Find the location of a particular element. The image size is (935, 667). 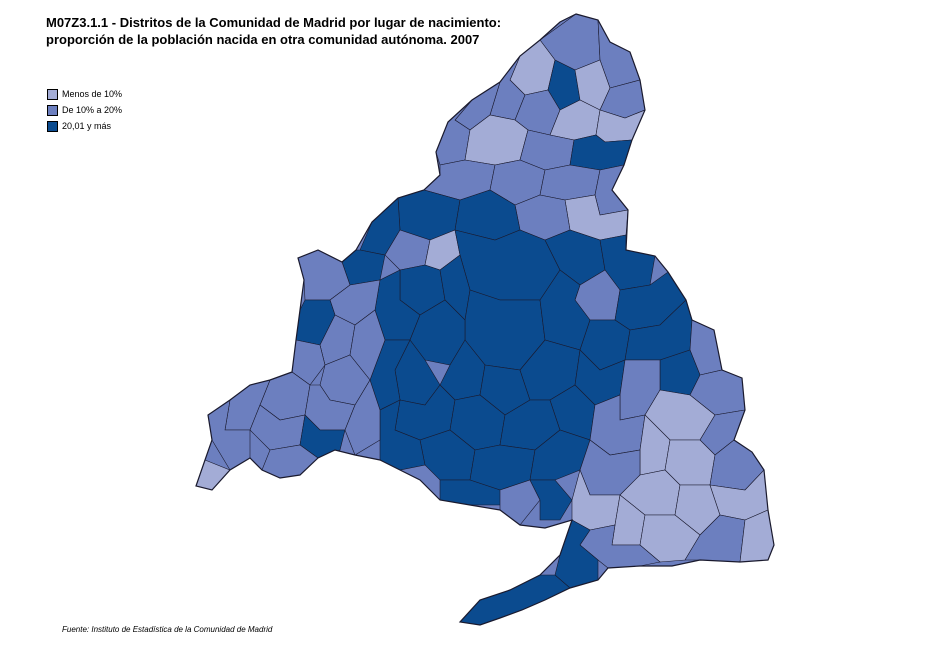

legend-swatch-medium is located at coordinates (52, 110).